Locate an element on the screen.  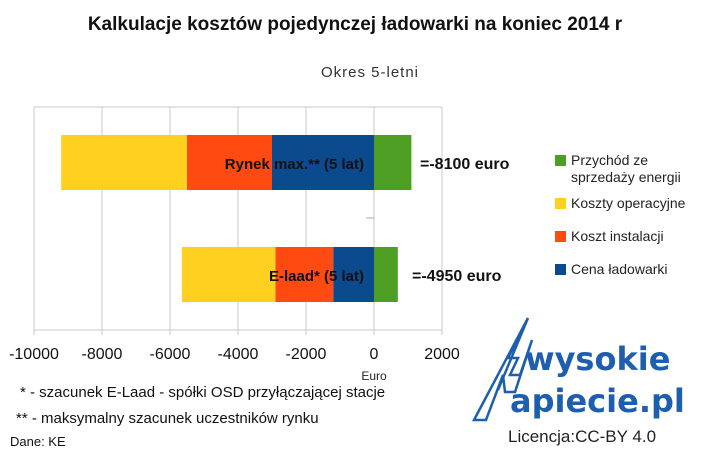
legend-label: Koszty operacyjne is located at coordinates (628, 203).